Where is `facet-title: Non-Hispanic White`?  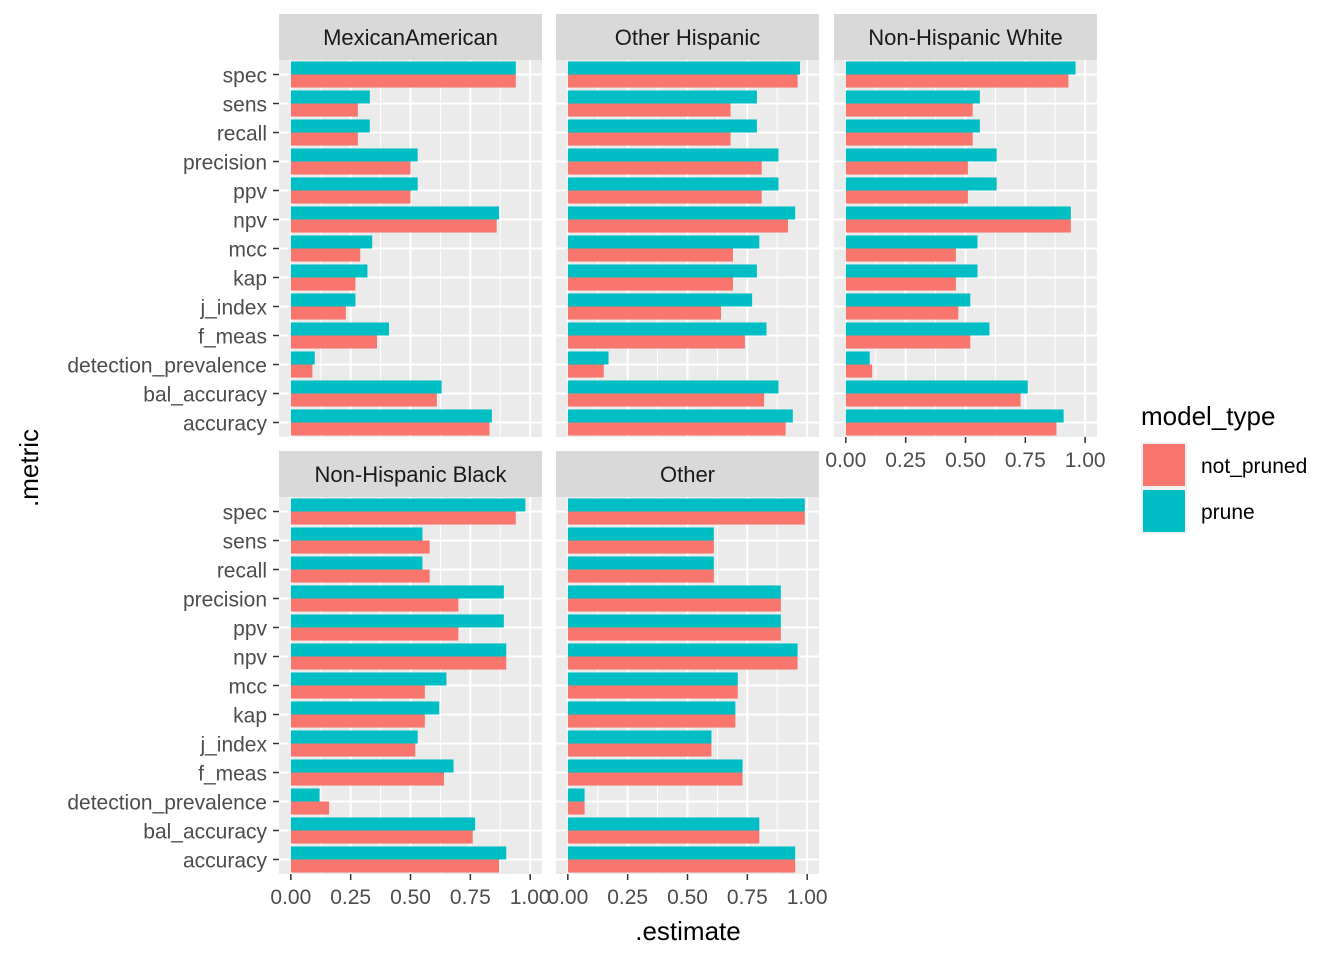
facet-title: Non-Hispanic White is located at coordinates (965, 37).